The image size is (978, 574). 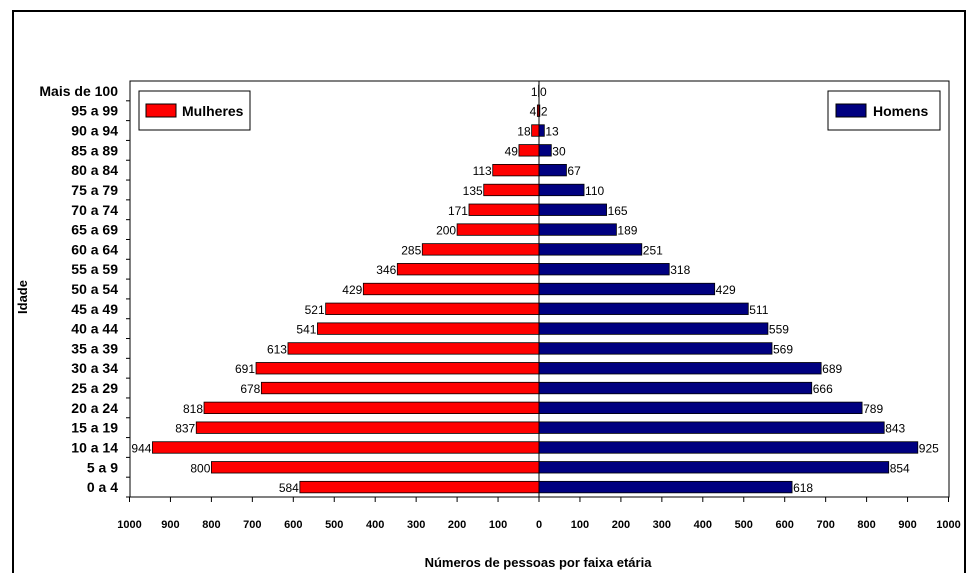 What do you see at coordinates (245, 369) in the screenshot?
I see `data-label-mulheres: 691` at bounding box center [245, 369].